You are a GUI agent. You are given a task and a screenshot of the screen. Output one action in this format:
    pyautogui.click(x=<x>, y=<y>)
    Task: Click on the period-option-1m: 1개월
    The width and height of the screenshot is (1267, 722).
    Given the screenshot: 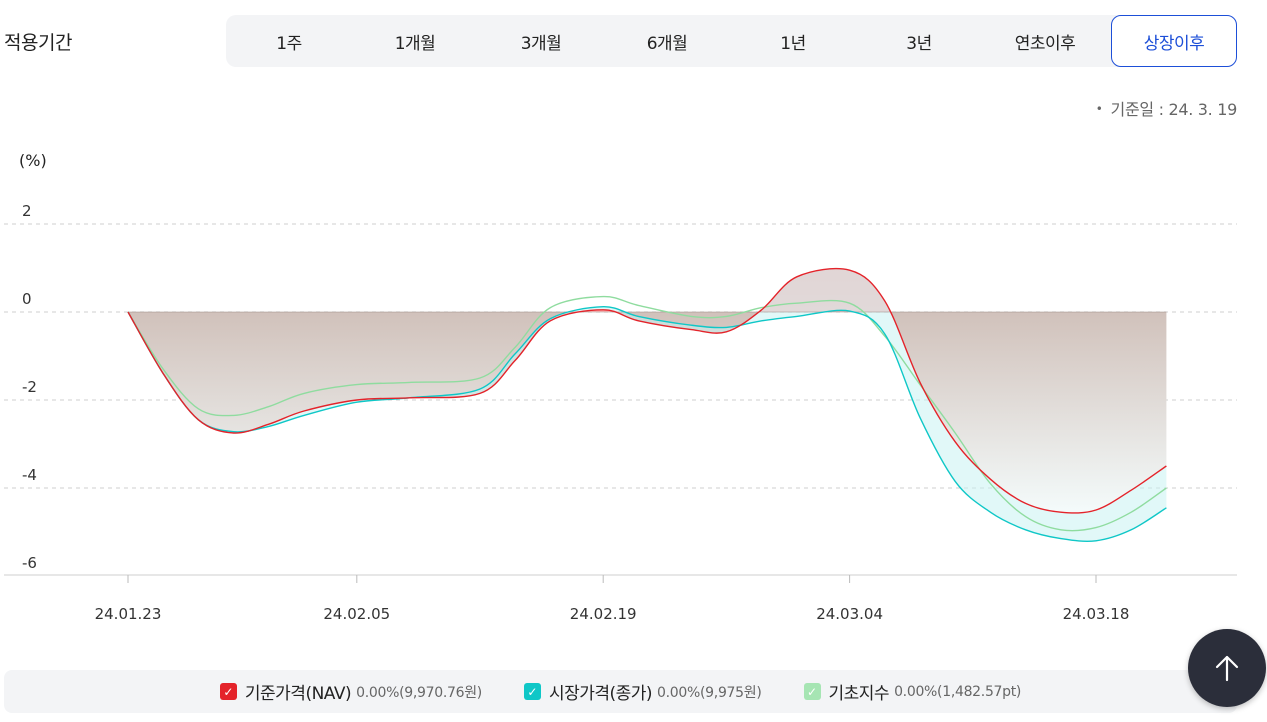 What is the action you would take?
    pyautogui.click(x=415, y=43)
    